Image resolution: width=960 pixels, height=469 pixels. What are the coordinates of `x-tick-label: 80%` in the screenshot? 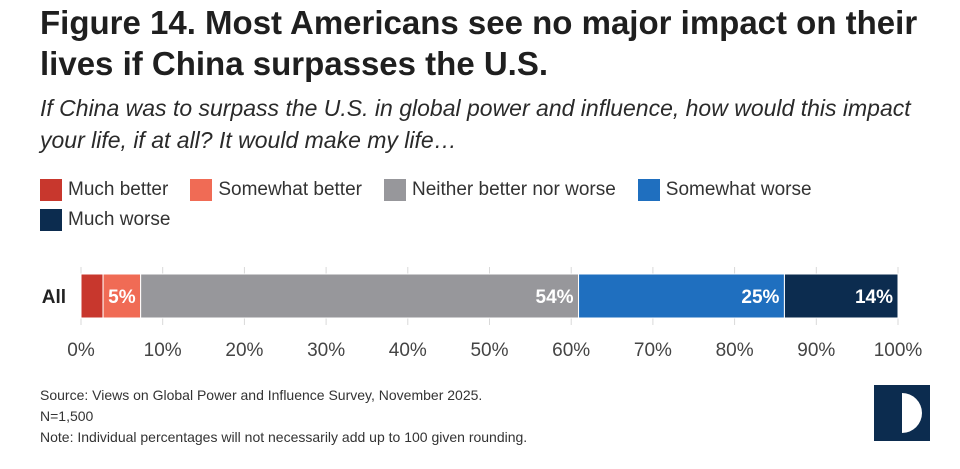 It's located at (735, 350).